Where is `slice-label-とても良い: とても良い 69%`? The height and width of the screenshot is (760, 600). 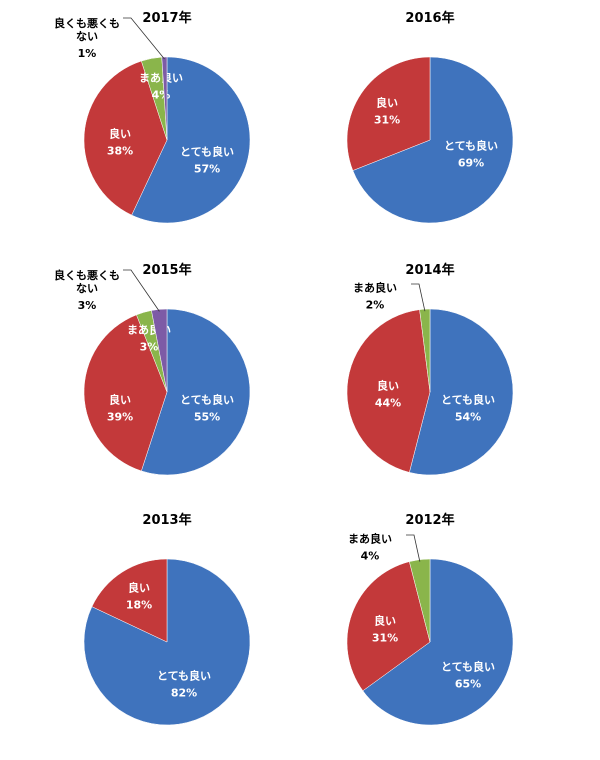
slice-label-とても良い: とても良い 69% is located at coordinates (471, 154).